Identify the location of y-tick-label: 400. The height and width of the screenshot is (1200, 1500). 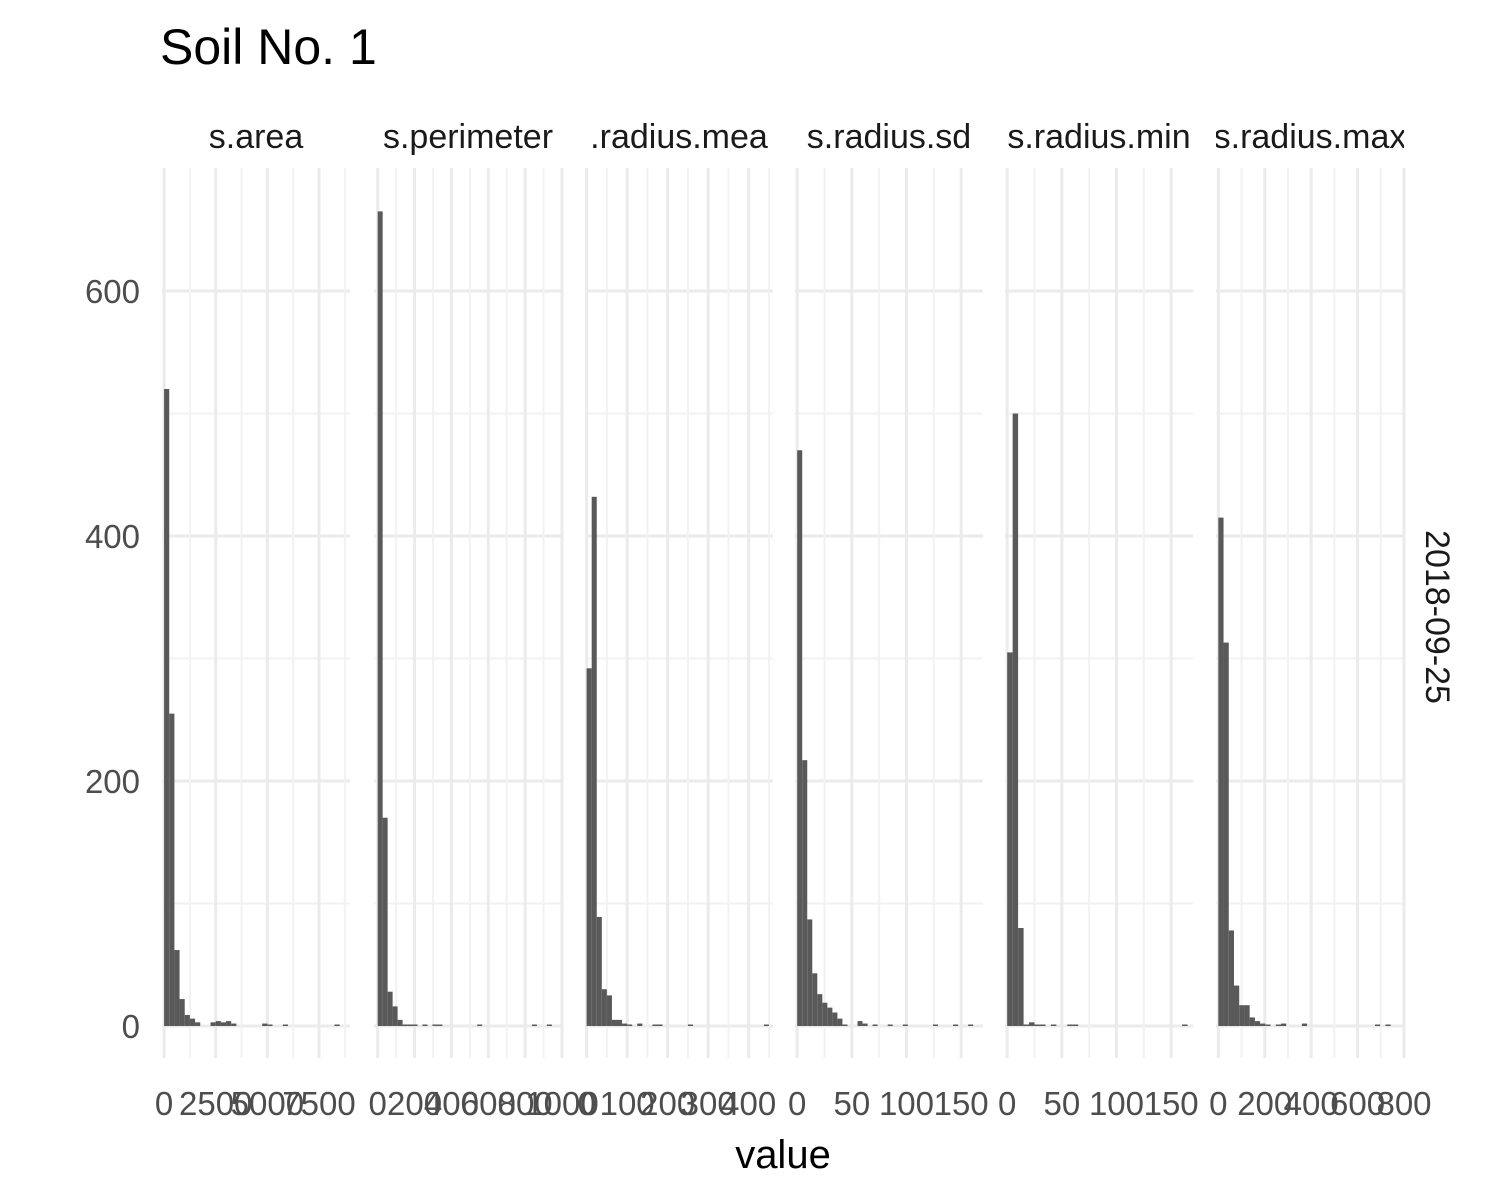
(112, 536).